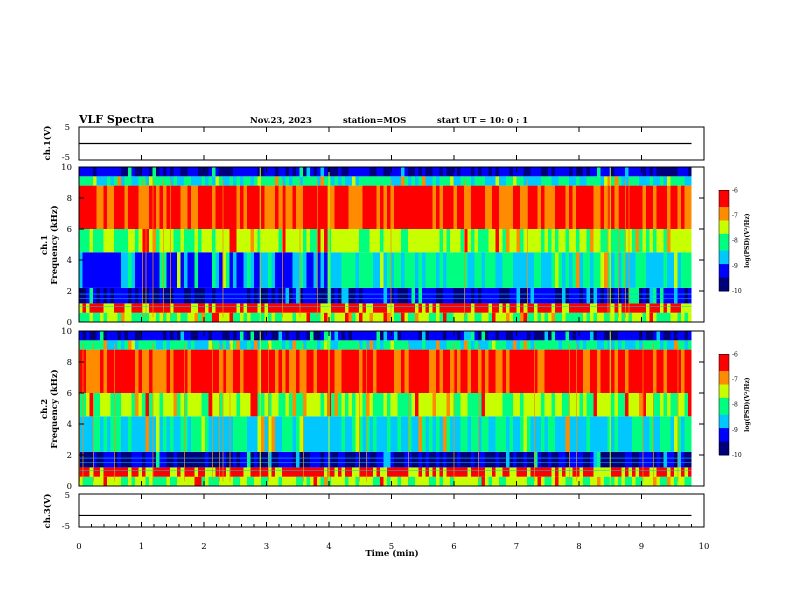 This screenshot has width=792, height=612. I want to click on colorbar-swatch, so click(724, 366).